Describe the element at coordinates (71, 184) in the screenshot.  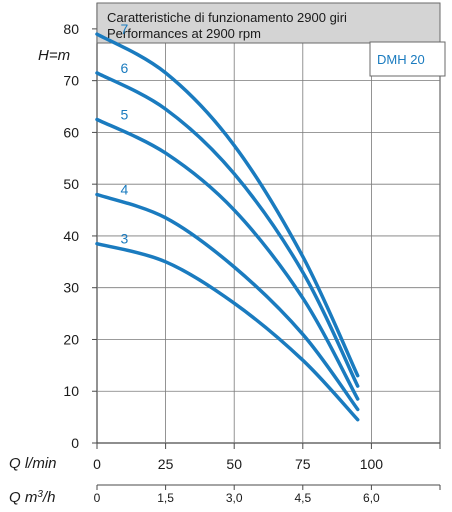
I see `y-tick-label-5: 50` at that location.